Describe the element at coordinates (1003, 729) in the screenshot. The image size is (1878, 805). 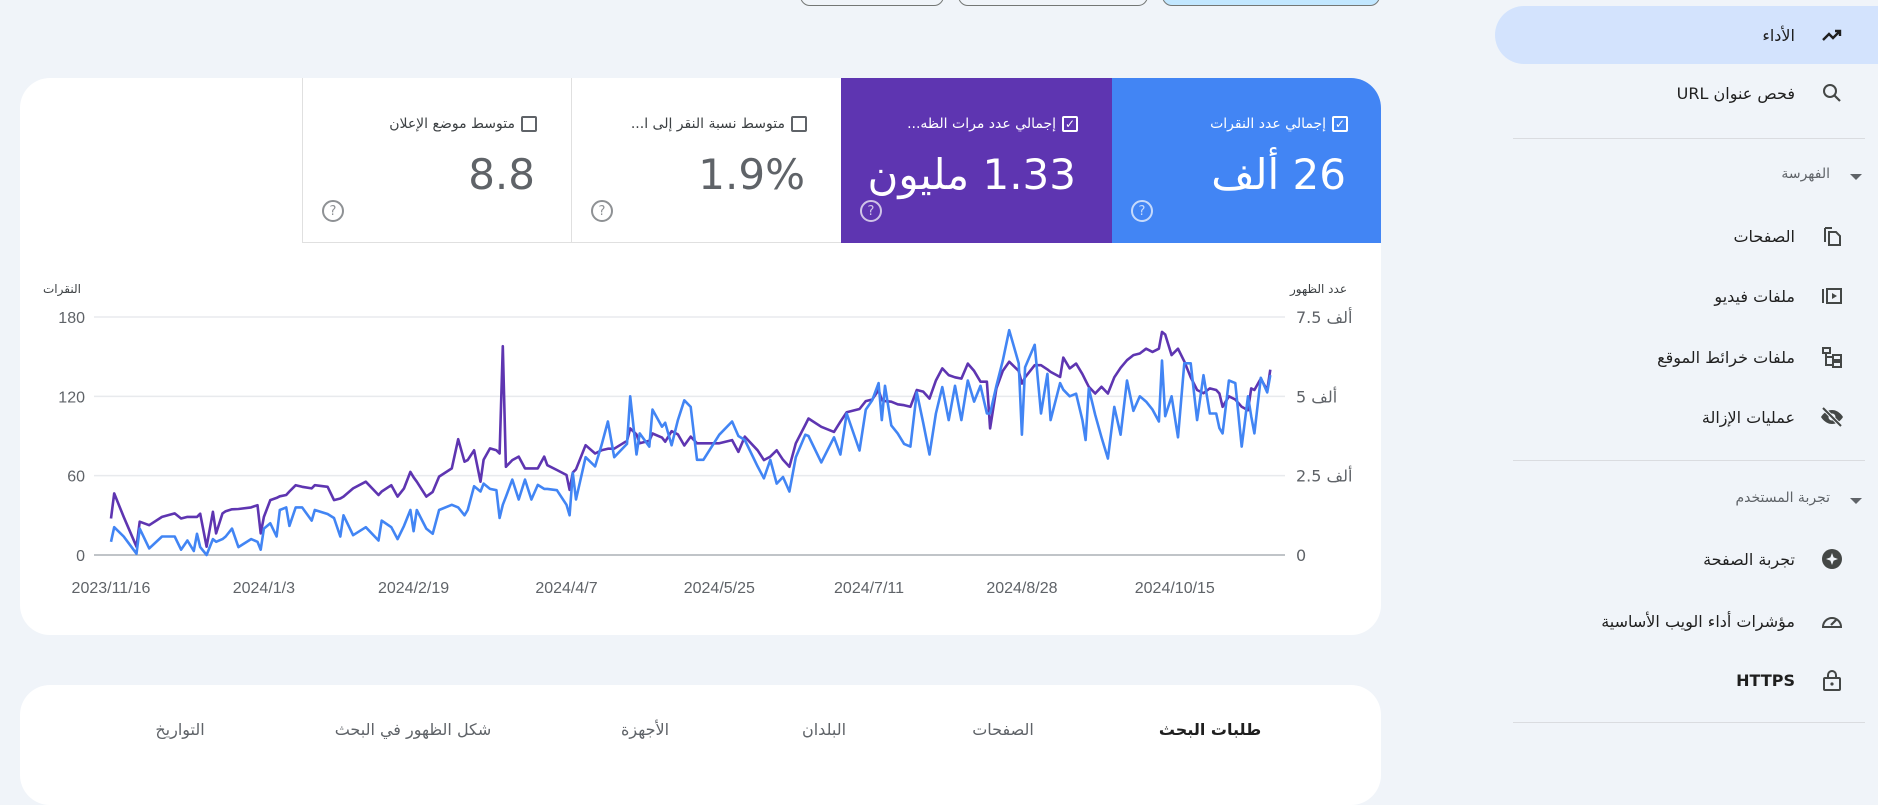
I see `tab-pages: الصفحات` at that location.